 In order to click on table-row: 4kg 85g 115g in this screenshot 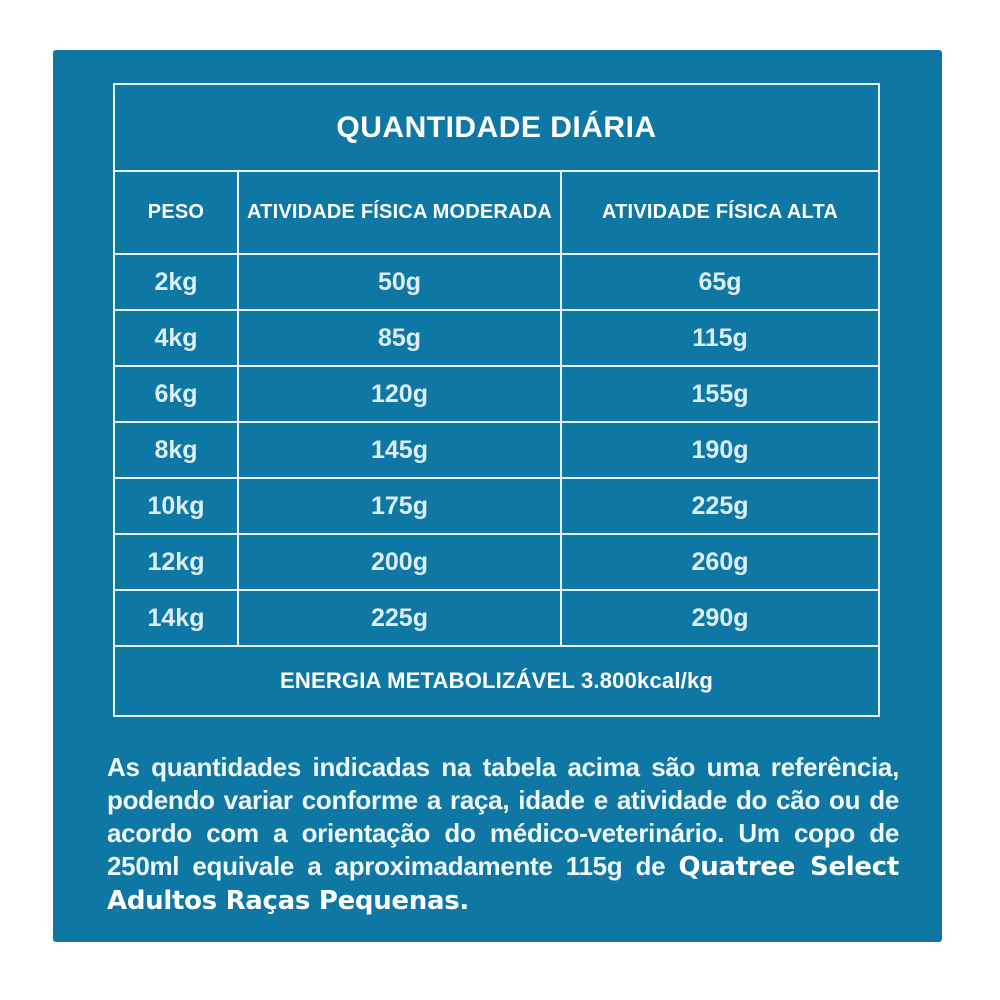, I will do `click(497, 338)`.